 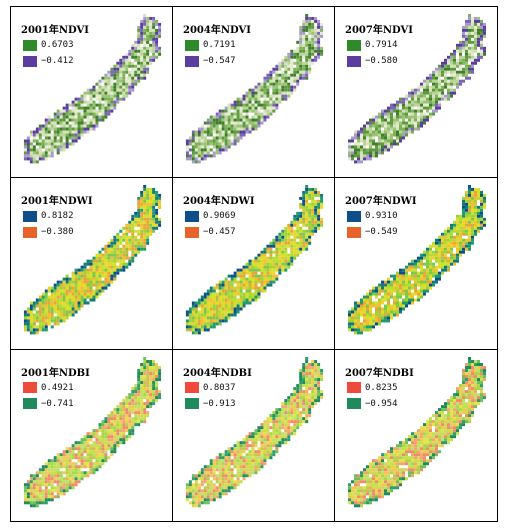 I want to click on legend-min-value: −0.412, so click(x=57, y=61).